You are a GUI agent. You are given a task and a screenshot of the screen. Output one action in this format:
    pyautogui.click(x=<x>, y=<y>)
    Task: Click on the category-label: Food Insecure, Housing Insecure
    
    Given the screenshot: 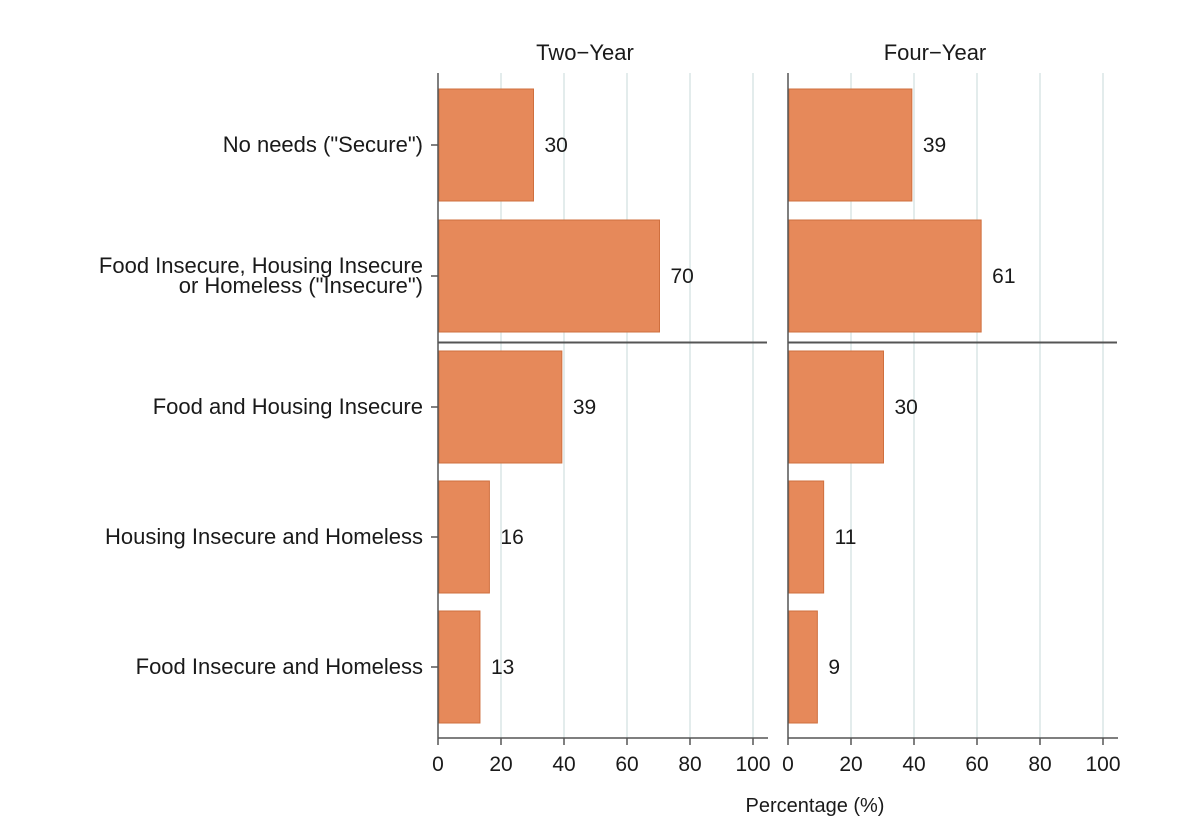 What is the action you would take?
    pyautogui.click(x=261, y=265)
    